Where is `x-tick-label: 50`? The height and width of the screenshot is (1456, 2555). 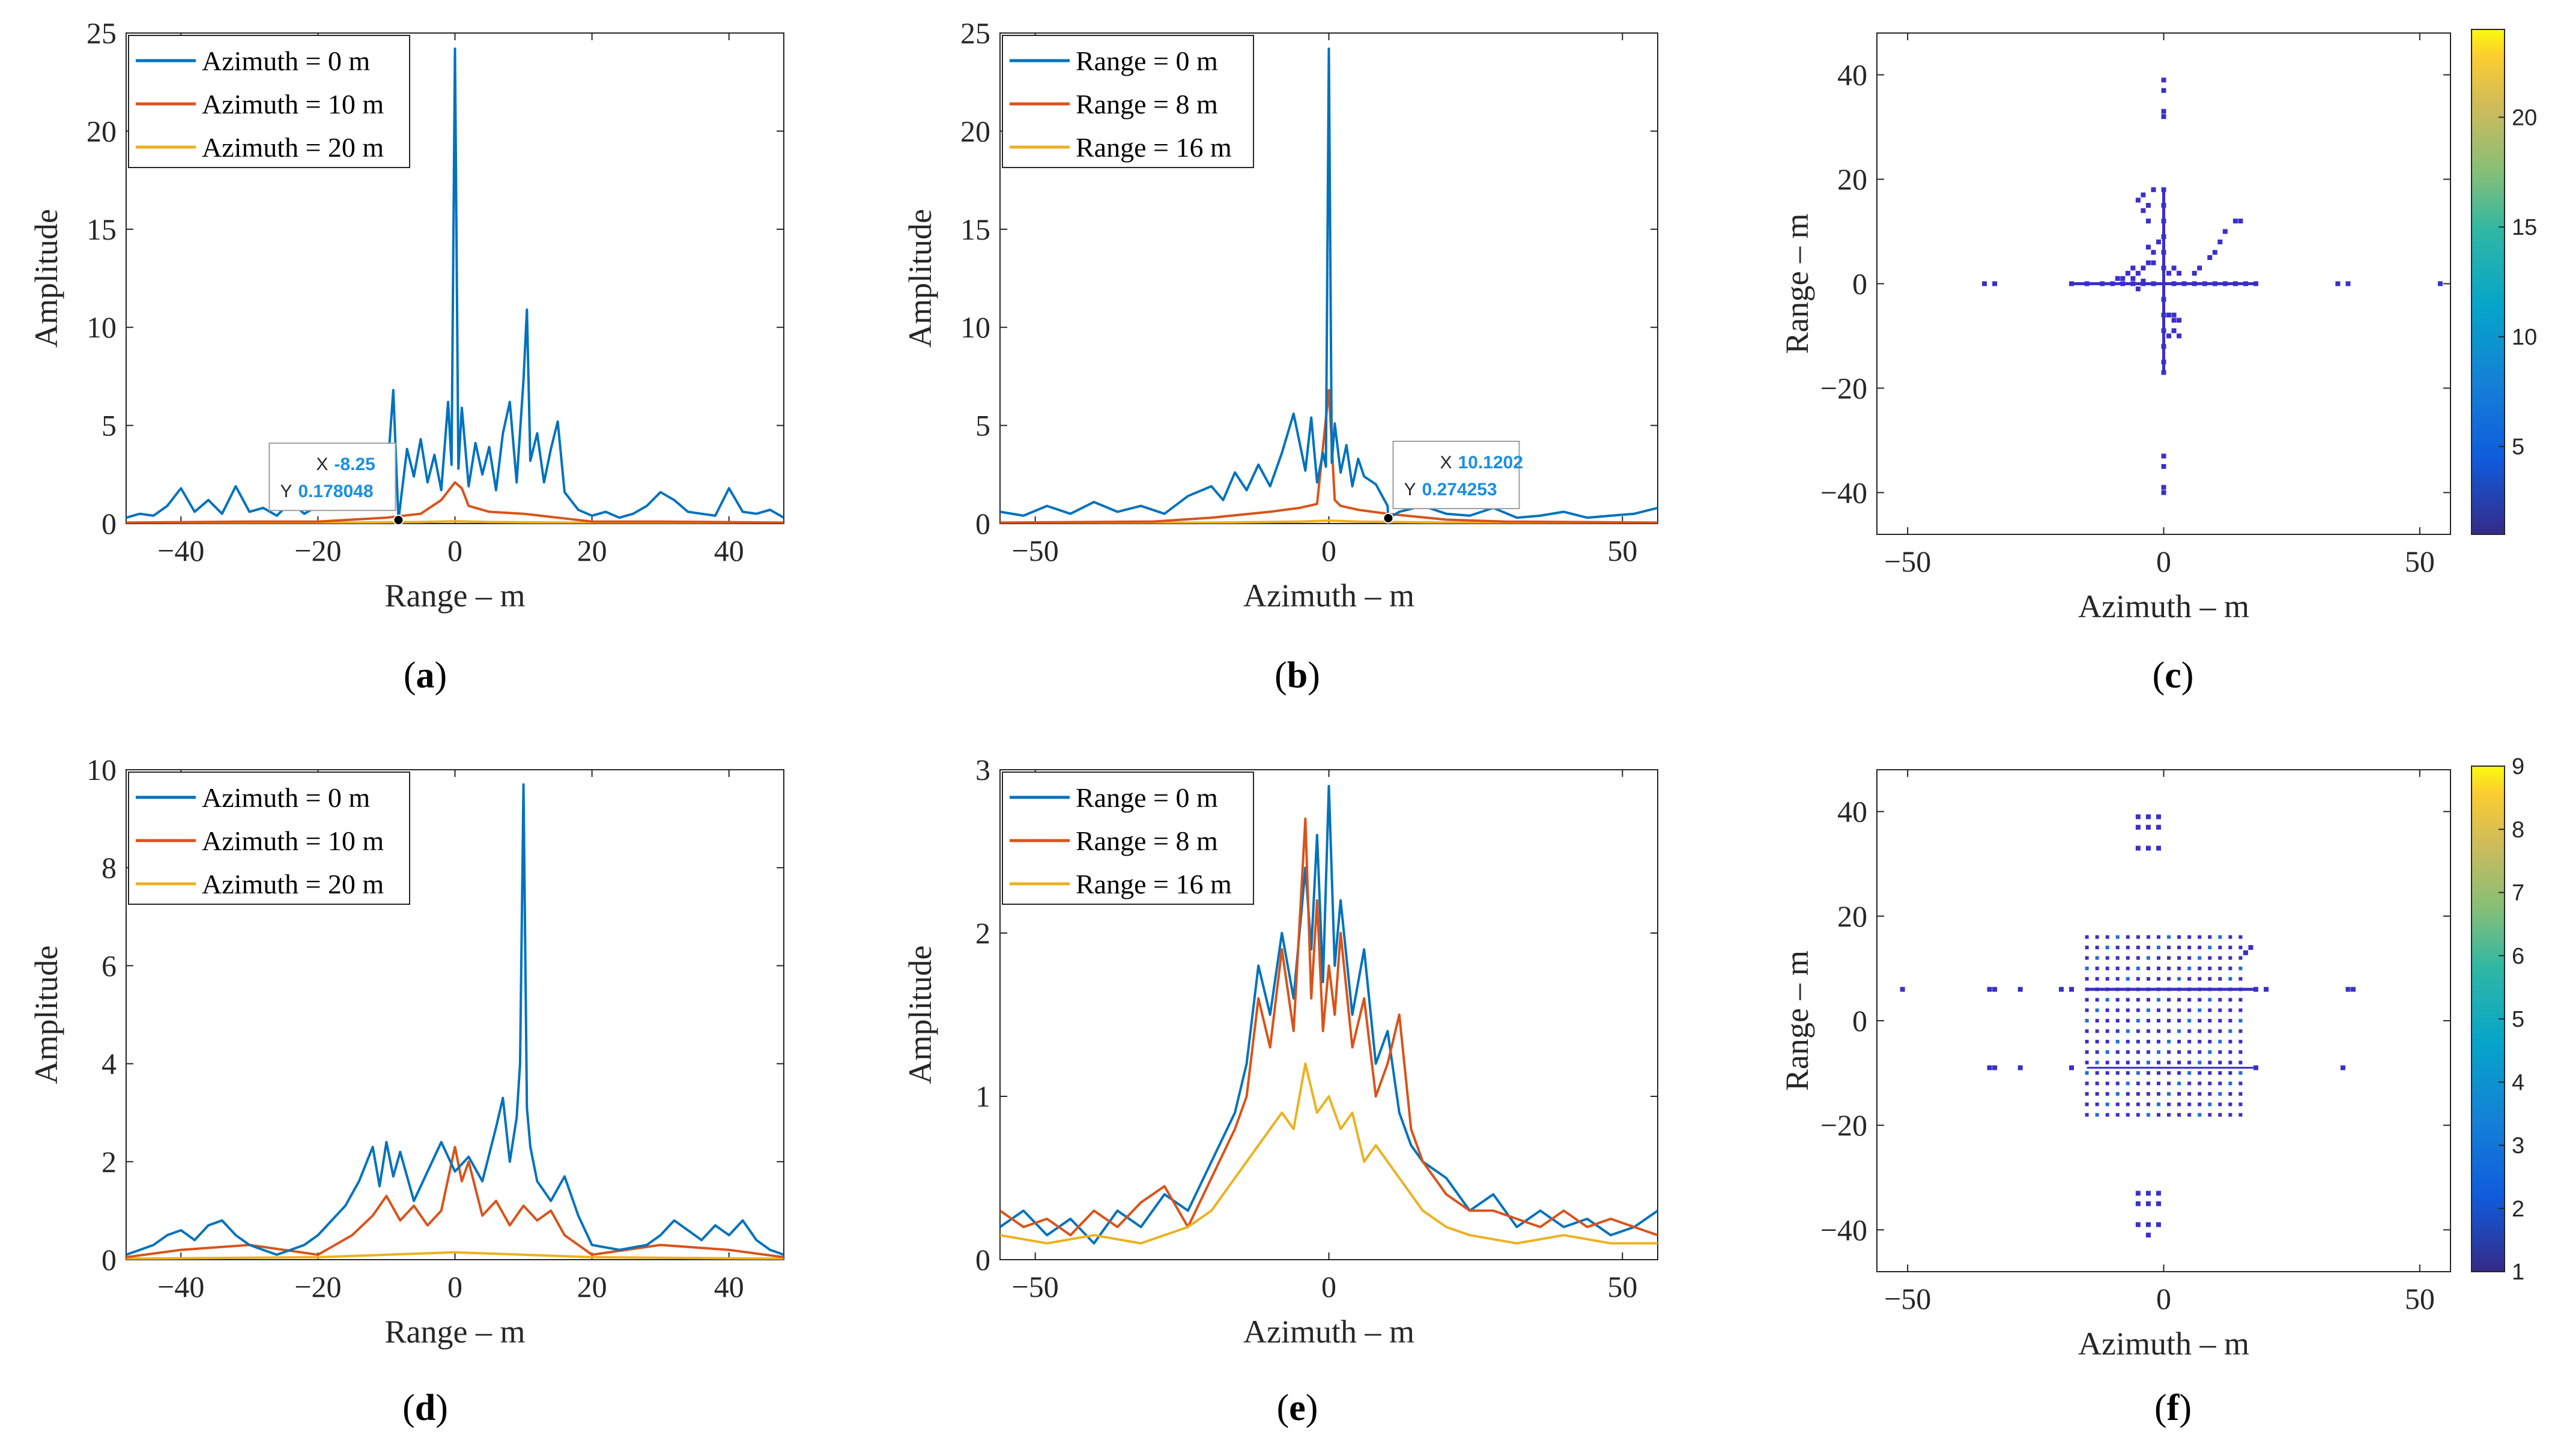 x-tick-label: 50 is located at coordinates (2420, 561).